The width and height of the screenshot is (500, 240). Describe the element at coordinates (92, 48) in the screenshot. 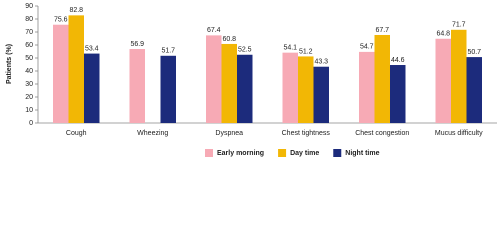

I see `data-label: 53.4` at that location.